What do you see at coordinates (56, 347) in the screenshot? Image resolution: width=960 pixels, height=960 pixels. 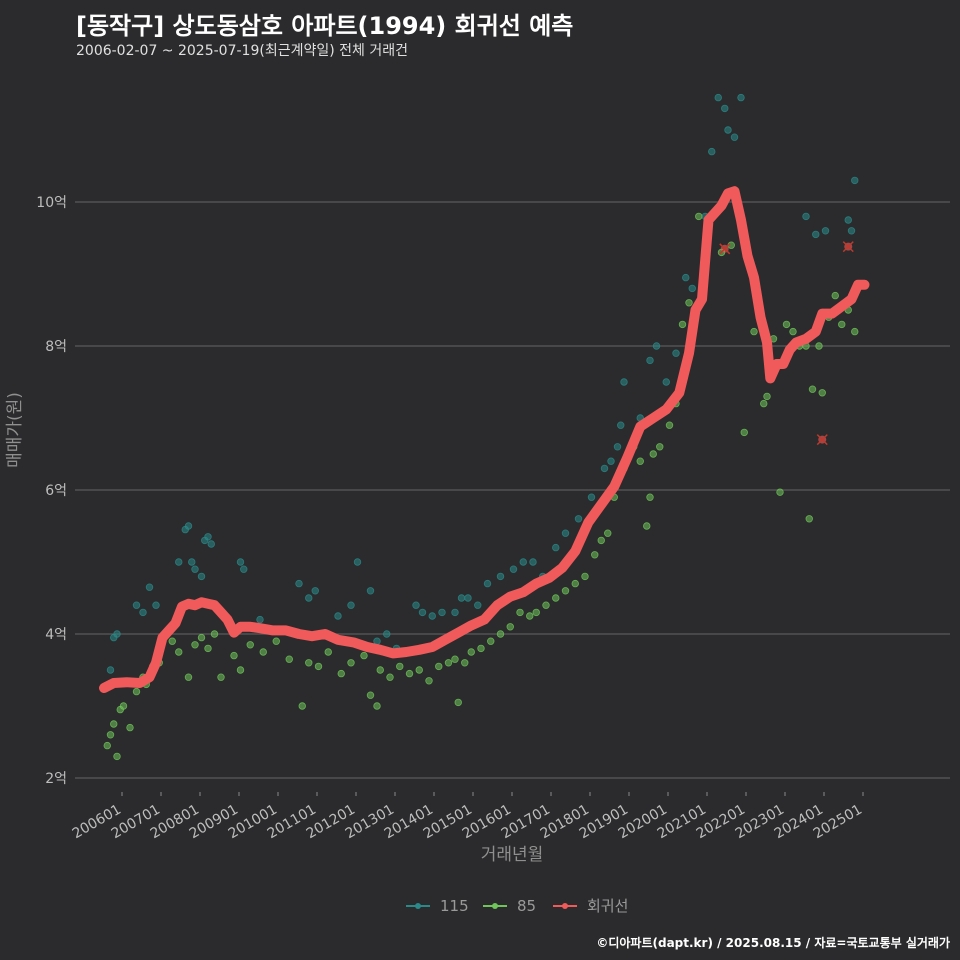 I see `y-tick-label: 8억` at bounding box center [56, 347].